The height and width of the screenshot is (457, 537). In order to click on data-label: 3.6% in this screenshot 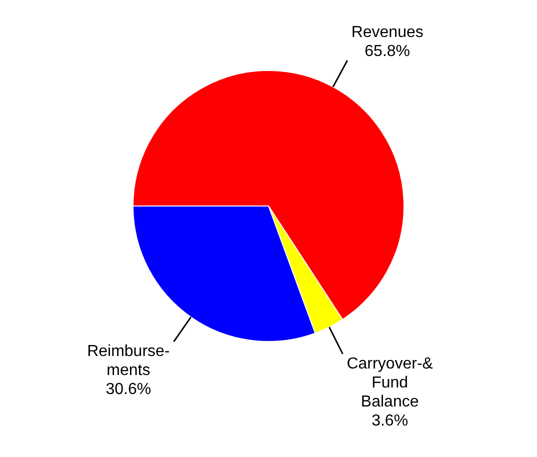, I will do `click(390, 421)`.